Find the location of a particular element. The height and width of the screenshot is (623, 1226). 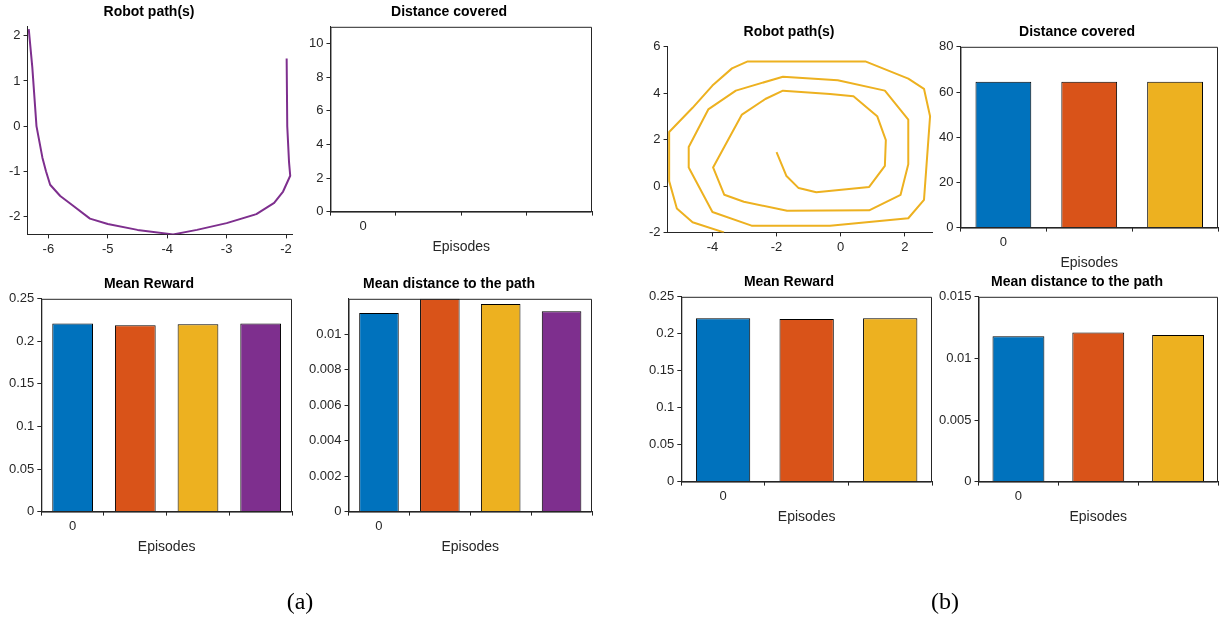

y-tick-label: 8 is located at coordinates (320, 76).